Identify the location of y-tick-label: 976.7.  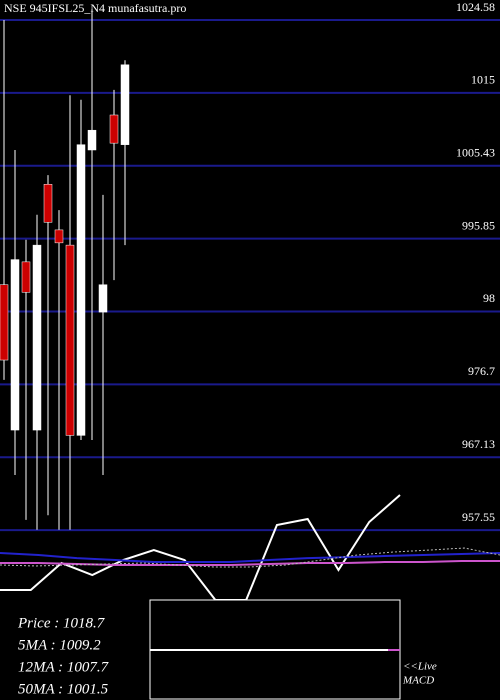
(481, 371).